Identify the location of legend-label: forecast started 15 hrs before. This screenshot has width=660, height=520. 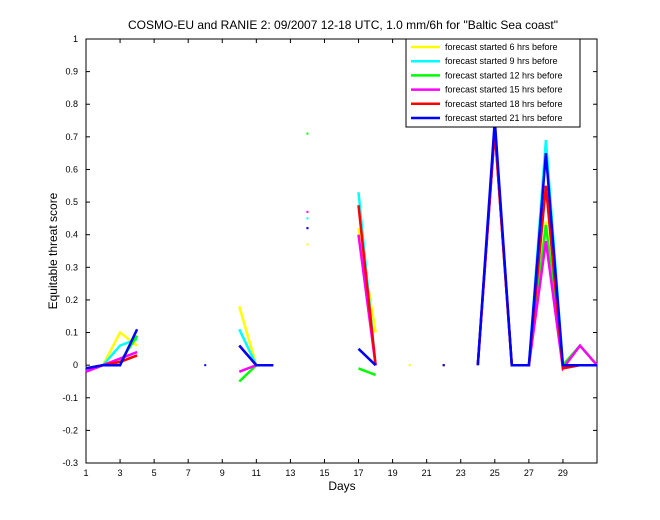
(504, 90).